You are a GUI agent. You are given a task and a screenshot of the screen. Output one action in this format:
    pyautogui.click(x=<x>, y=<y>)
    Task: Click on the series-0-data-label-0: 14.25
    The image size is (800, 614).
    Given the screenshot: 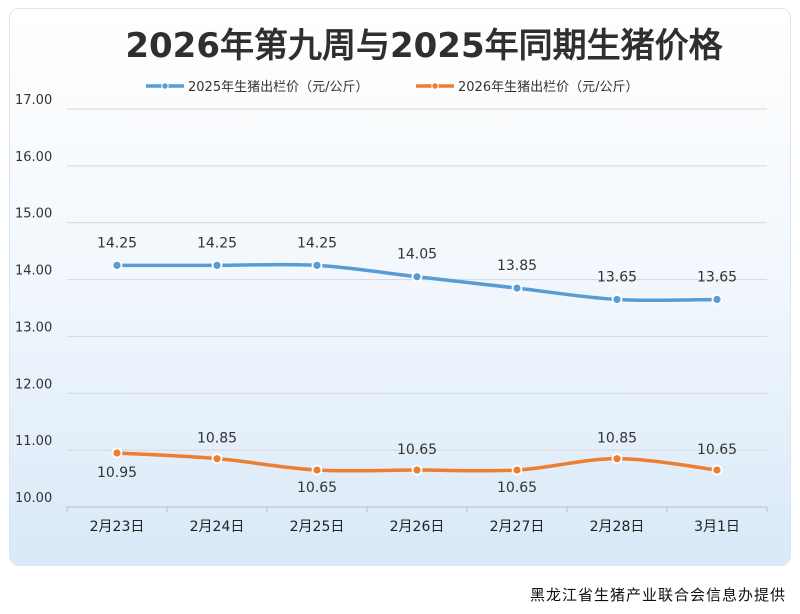 What is the action you would take?
    pyautogui.click(x=117, y=243)
    